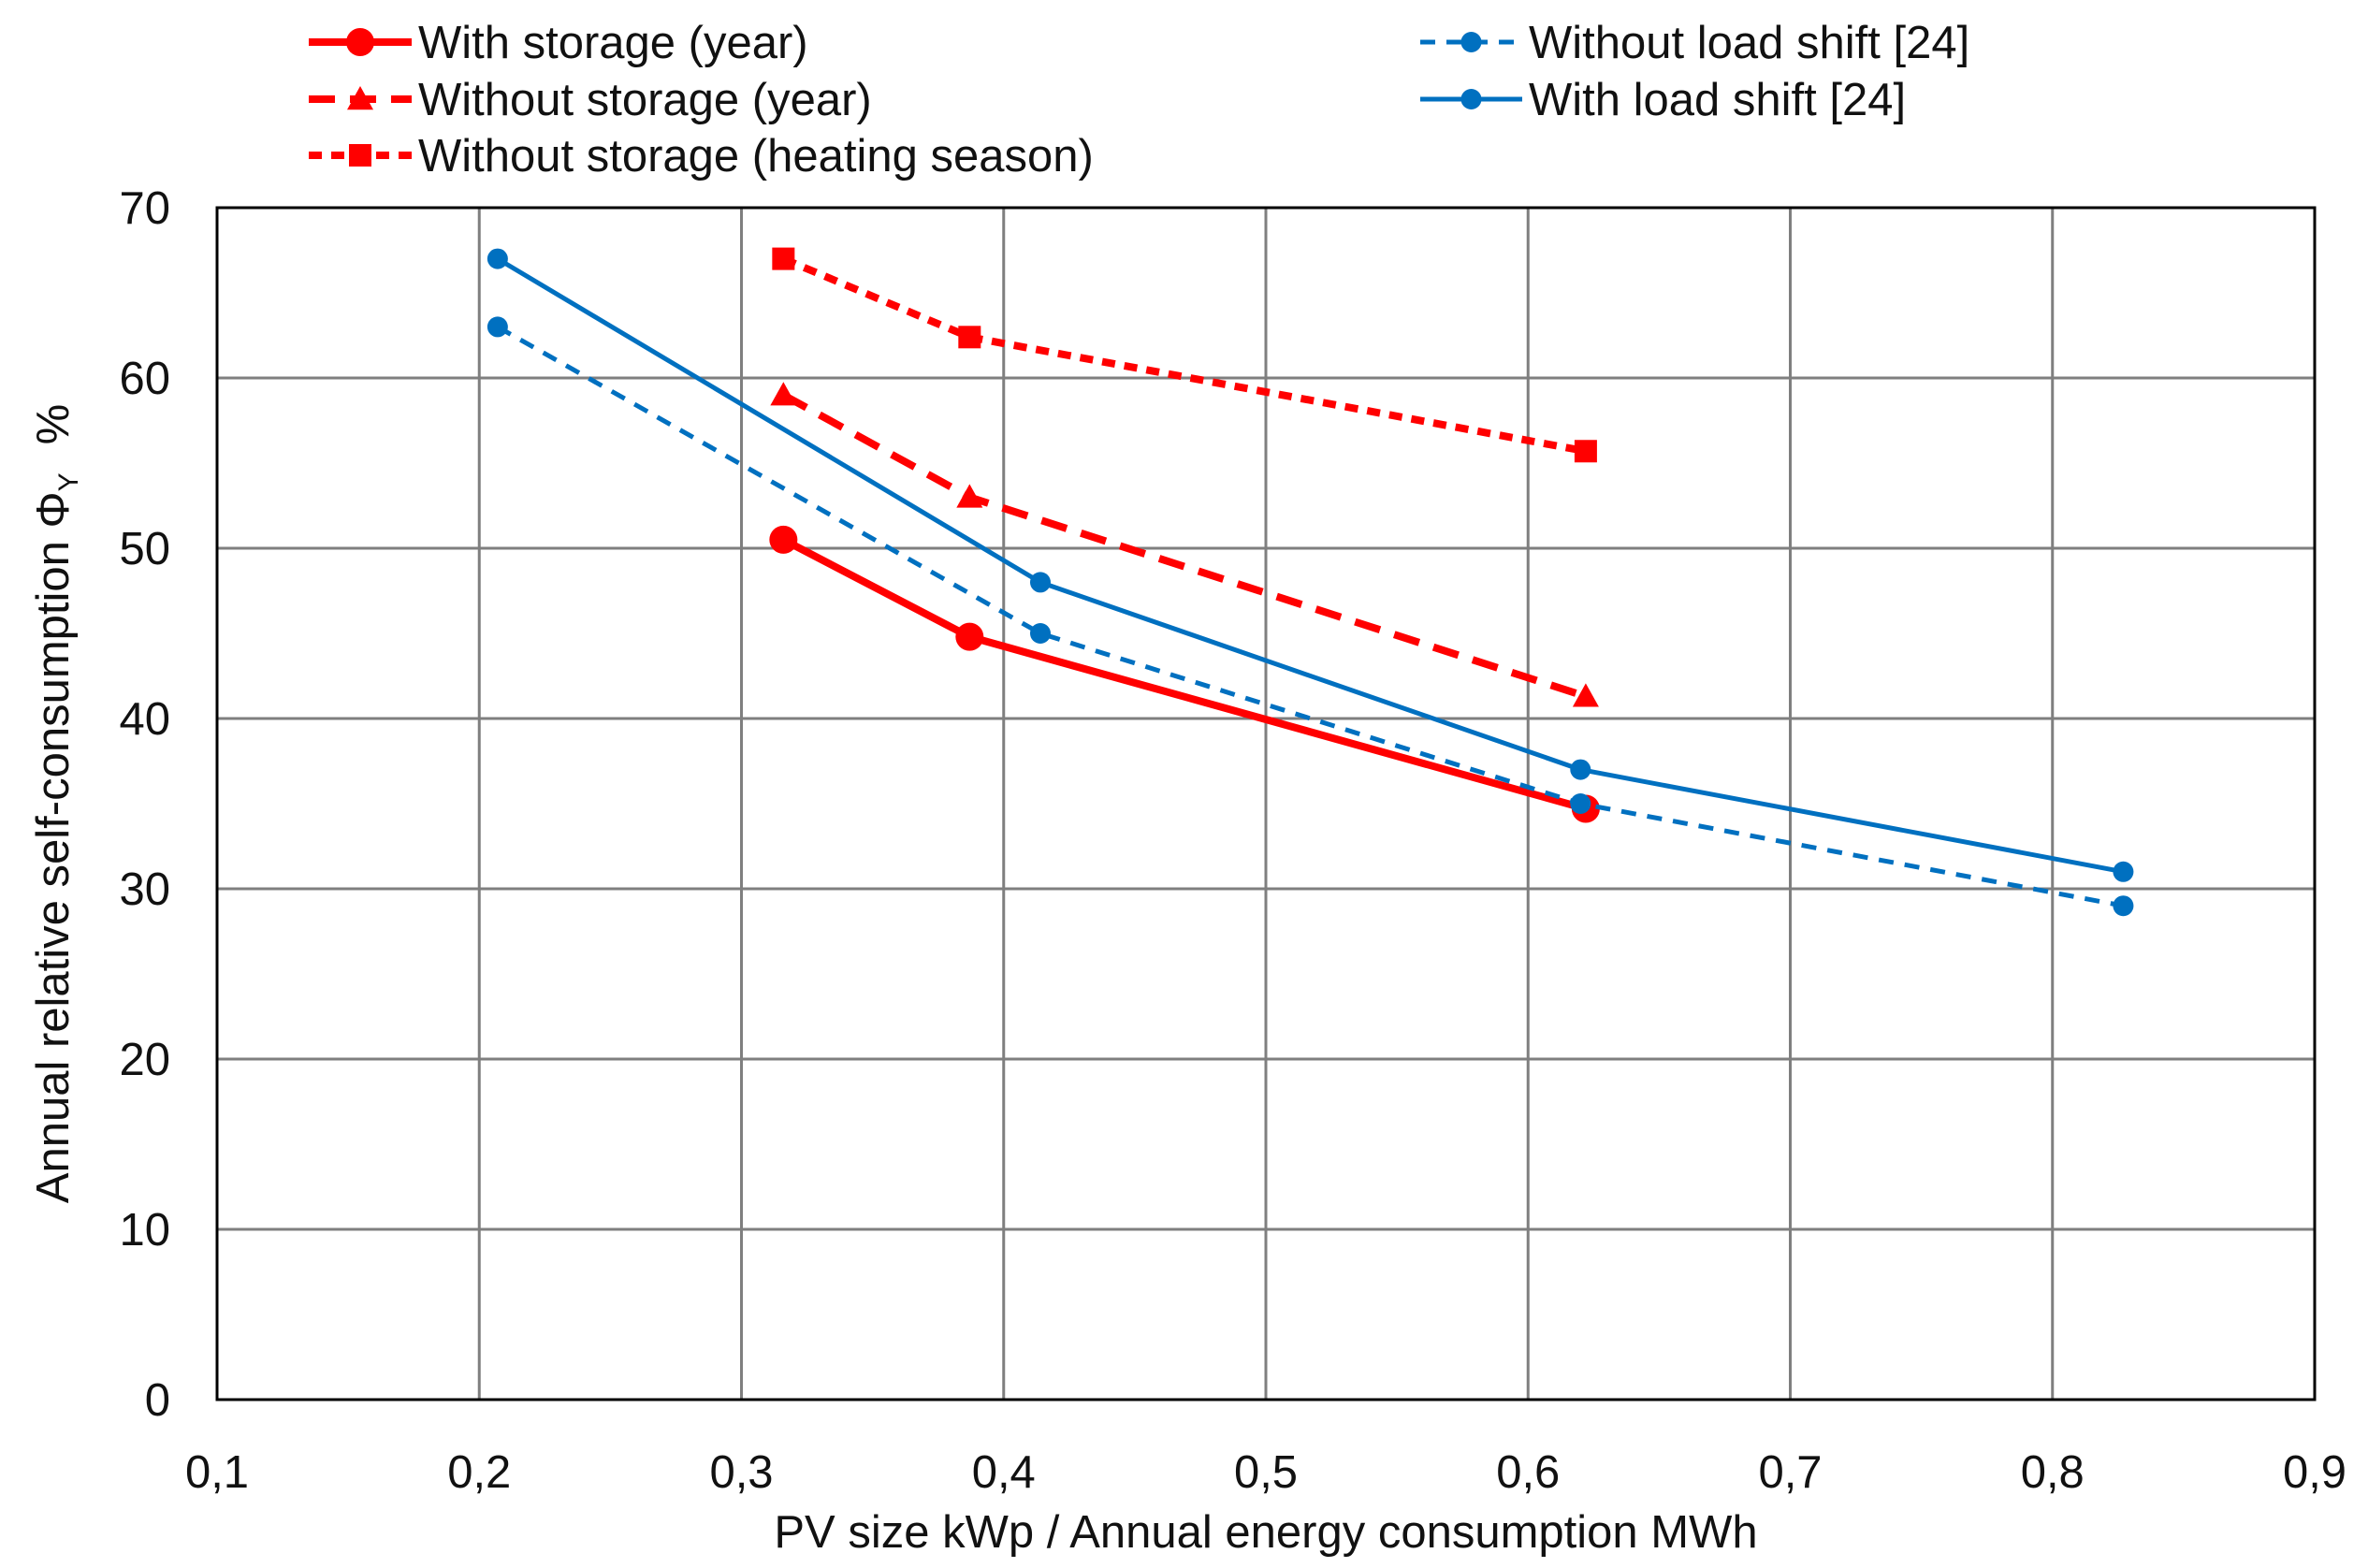  What do you see at coordinates (144, 1060) in the screenshot?
I see `y-tick-label: 20` at bounding box center [144, 1060].